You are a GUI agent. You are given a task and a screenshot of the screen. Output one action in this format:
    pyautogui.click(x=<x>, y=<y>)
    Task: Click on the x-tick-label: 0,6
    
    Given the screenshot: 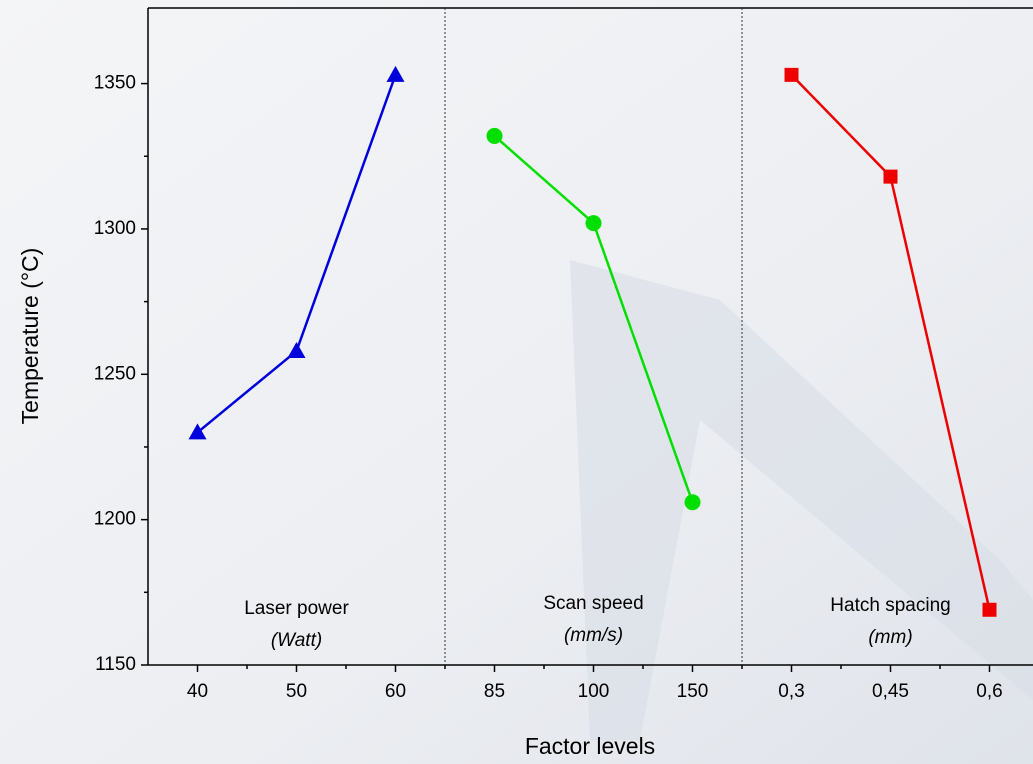 What is the action you would take?
    pyautogui.click(x=989, y=691)
    